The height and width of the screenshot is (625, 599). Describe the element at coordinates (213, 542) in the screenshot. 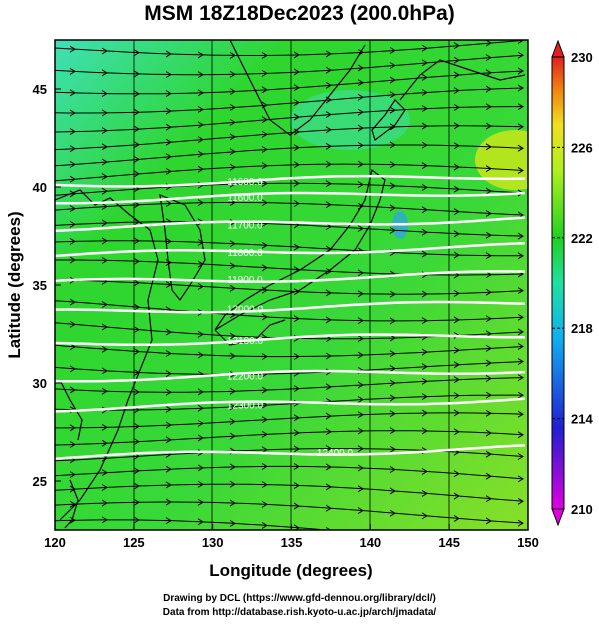

I see `x-tick-label: 130` at that location.